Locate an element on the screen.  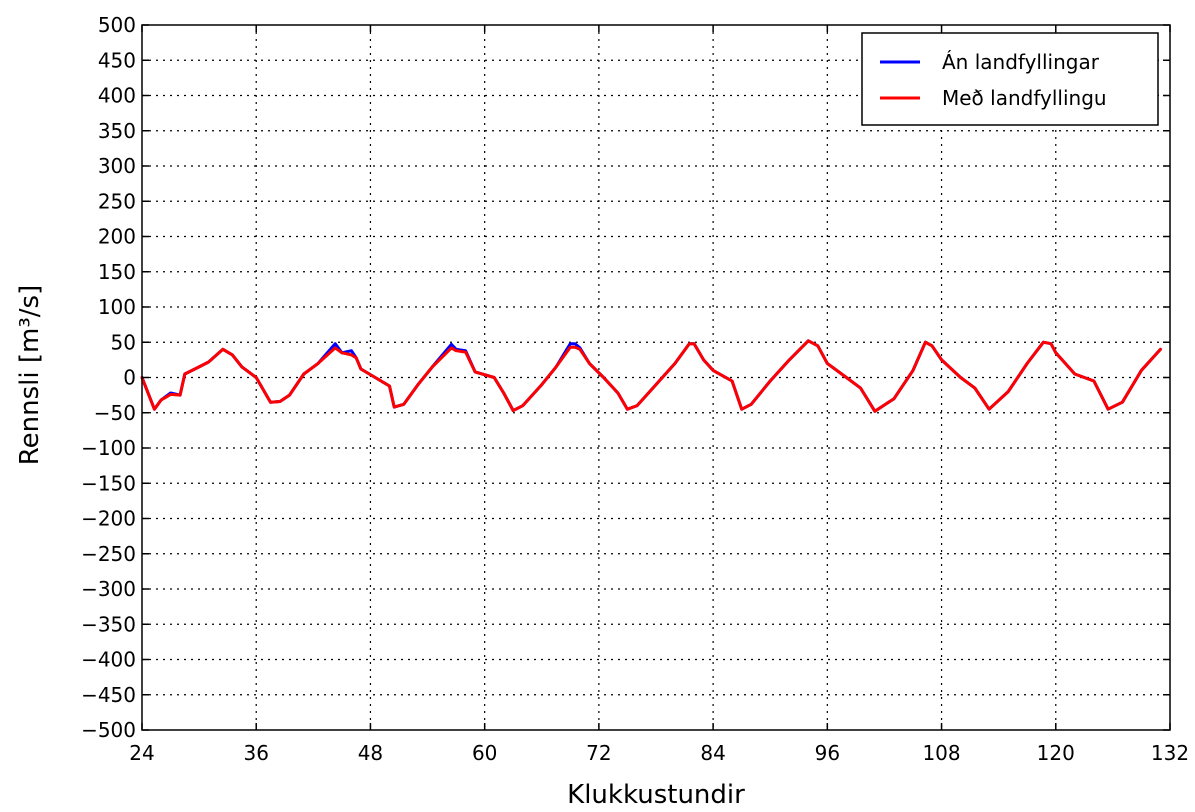
series-layer is located at coordinates (651, 376).